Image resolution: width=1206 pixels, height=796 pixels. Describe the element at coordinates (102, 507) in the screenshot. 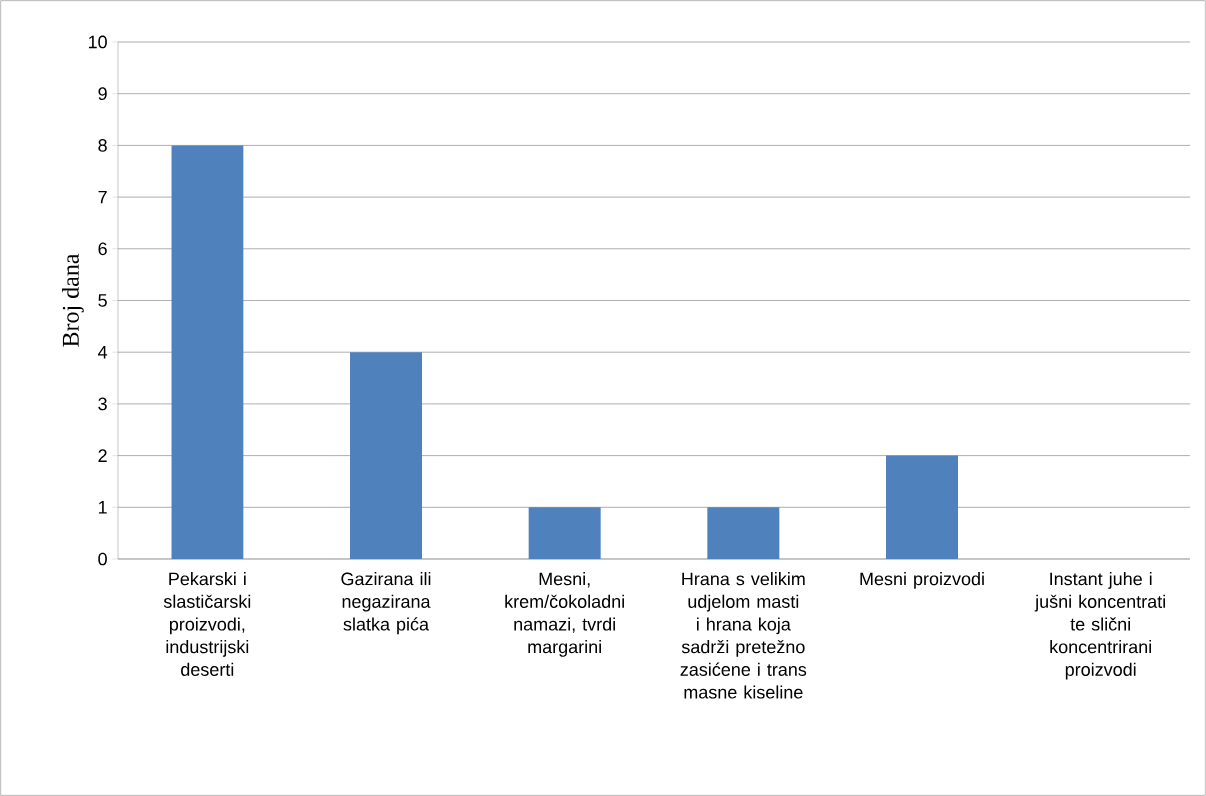

I see `y-tick-label: 1` at that location.